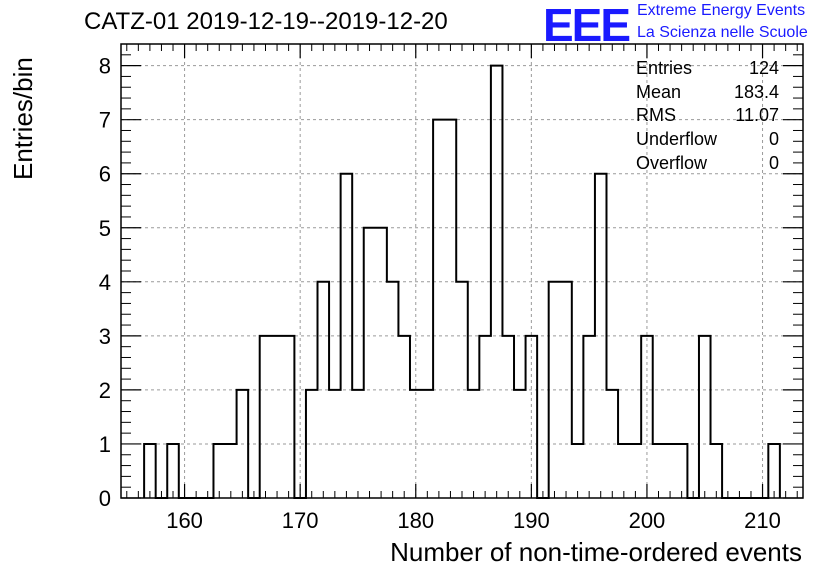  Describe the element at coordinates (677, 139) in the screenshot. I see `stats-label: Underflow` at that location.